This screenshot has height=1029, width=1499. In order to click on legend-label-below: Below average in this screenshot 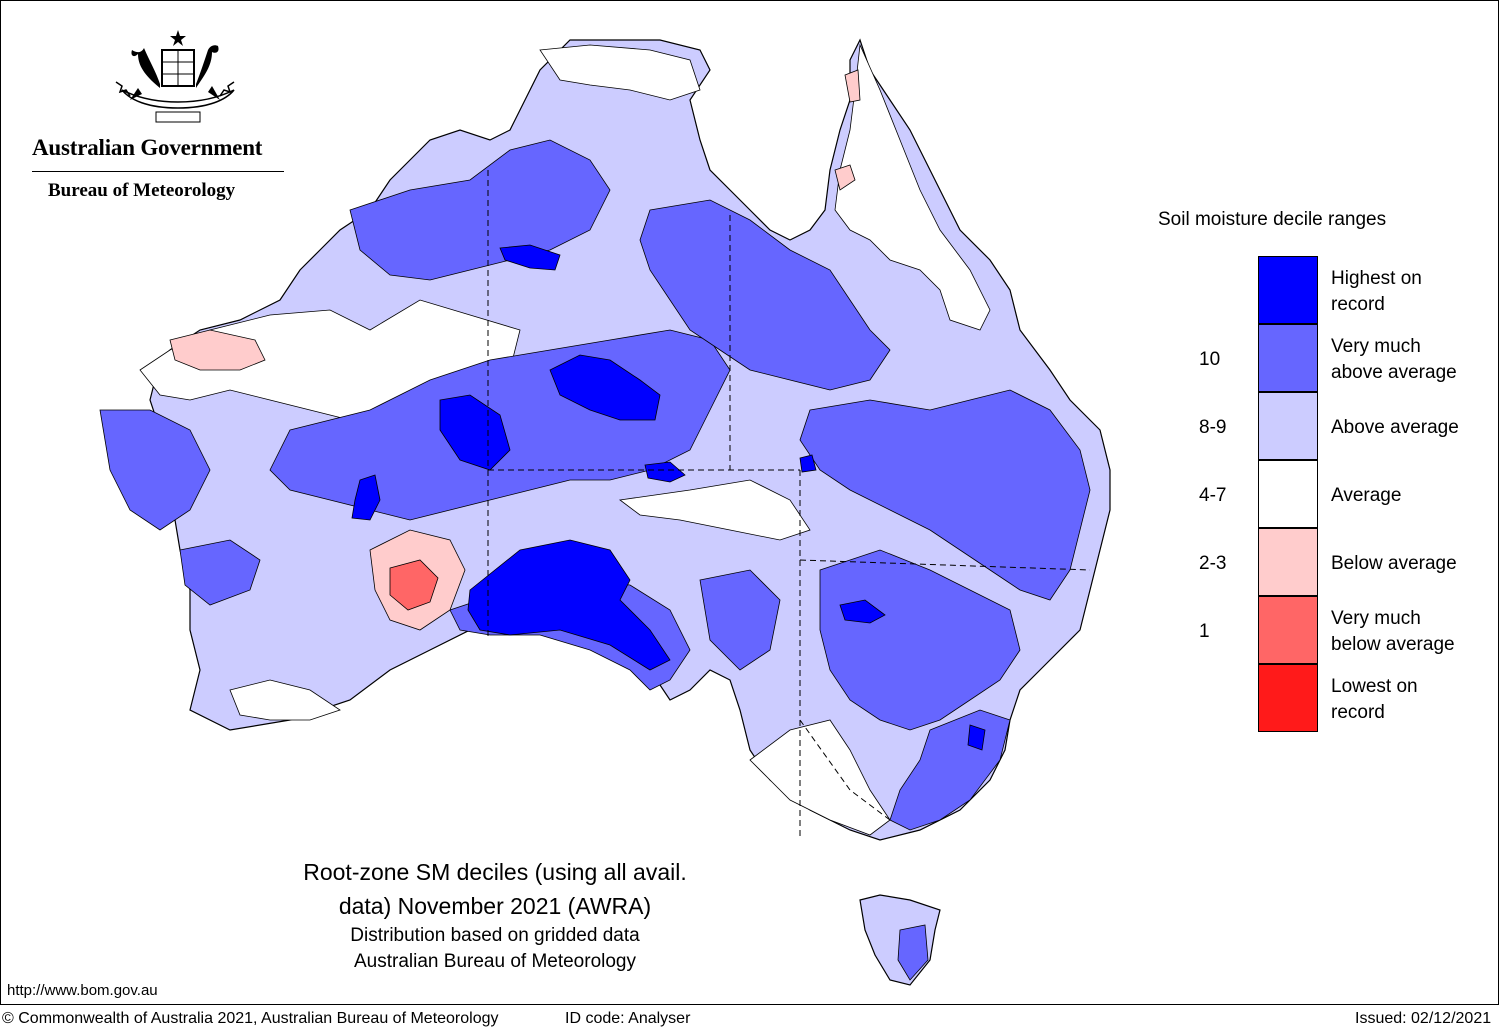, I will do `click(1394, 563)`.